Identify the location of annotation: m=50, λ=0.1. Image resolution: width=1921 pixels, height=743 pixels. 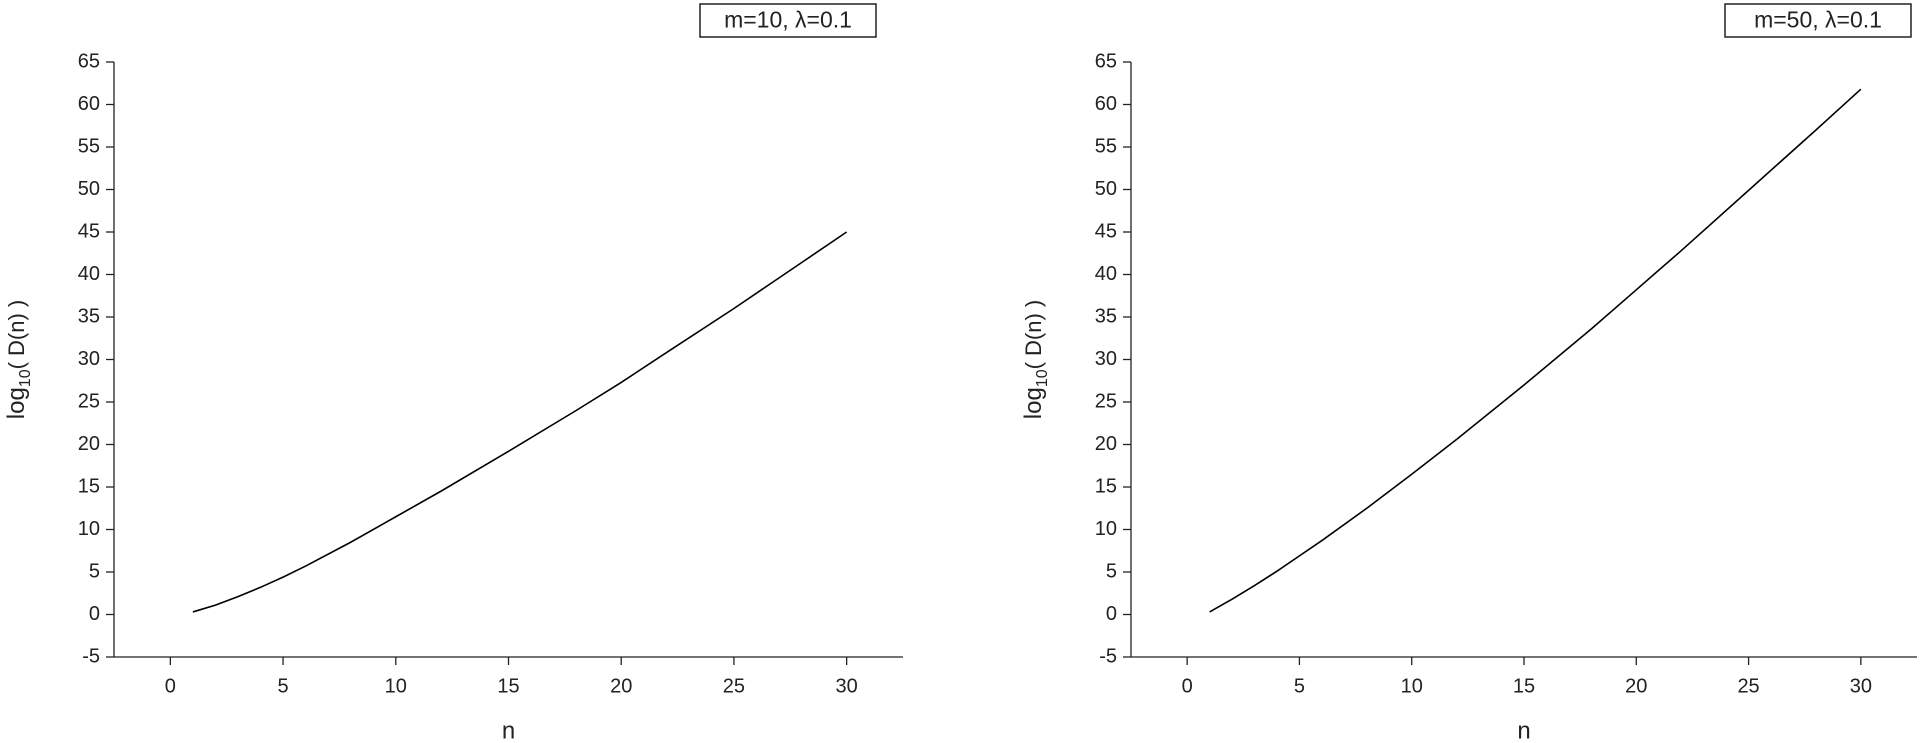
(1818, 20).